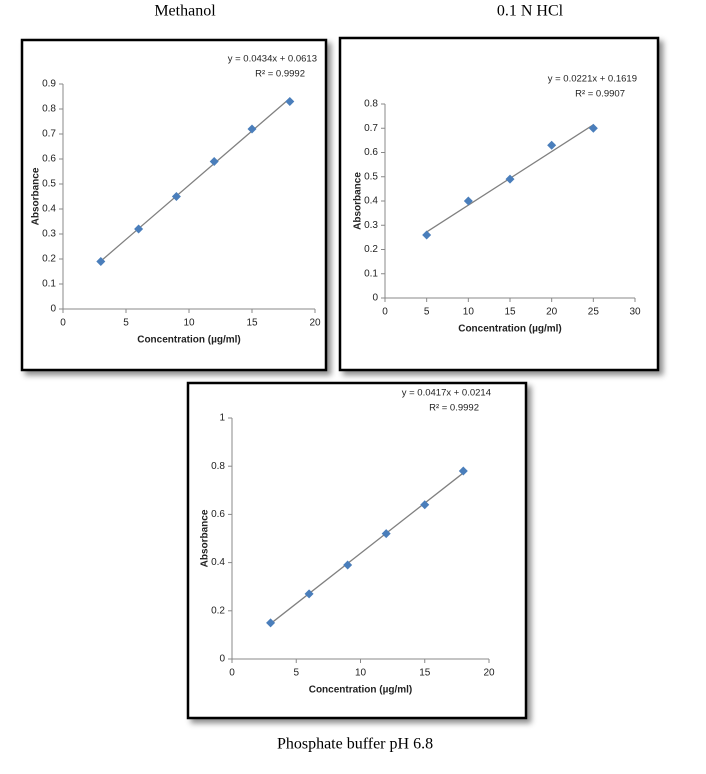 Image resolution: width=706 pixels, height=774 pixels. I want to click on trendline-r2: R² = 0.9907, so click(600, 94).